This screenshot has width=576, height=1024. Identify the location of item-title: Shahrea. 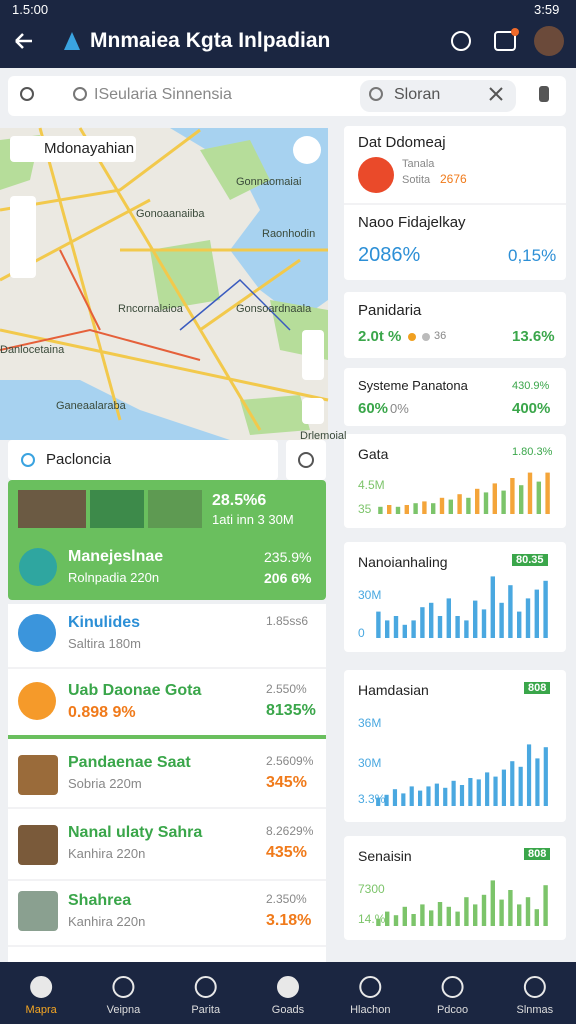
(100, 900).